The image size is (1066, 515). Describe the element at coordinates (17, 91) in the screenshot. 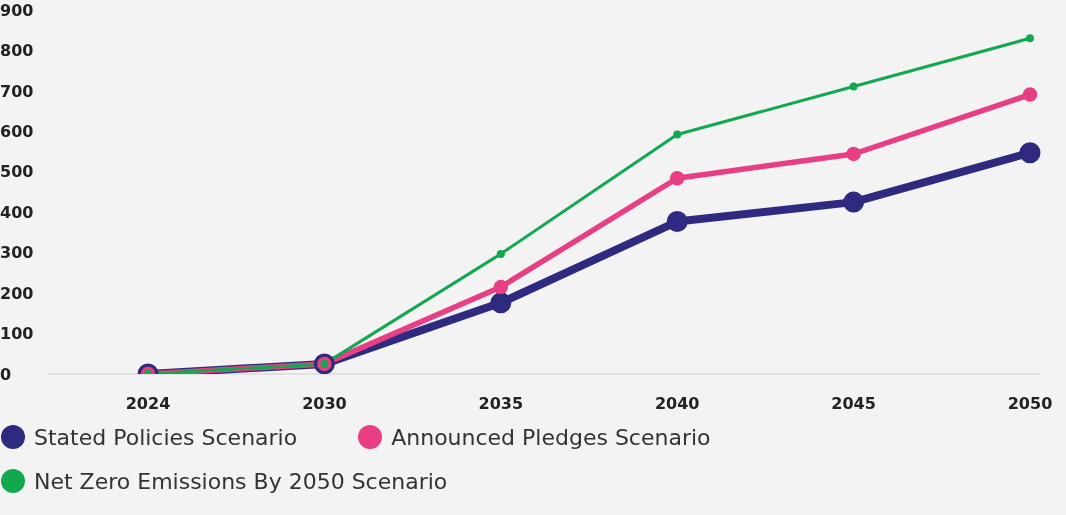

I see `y-tick-label: 700` at that location.